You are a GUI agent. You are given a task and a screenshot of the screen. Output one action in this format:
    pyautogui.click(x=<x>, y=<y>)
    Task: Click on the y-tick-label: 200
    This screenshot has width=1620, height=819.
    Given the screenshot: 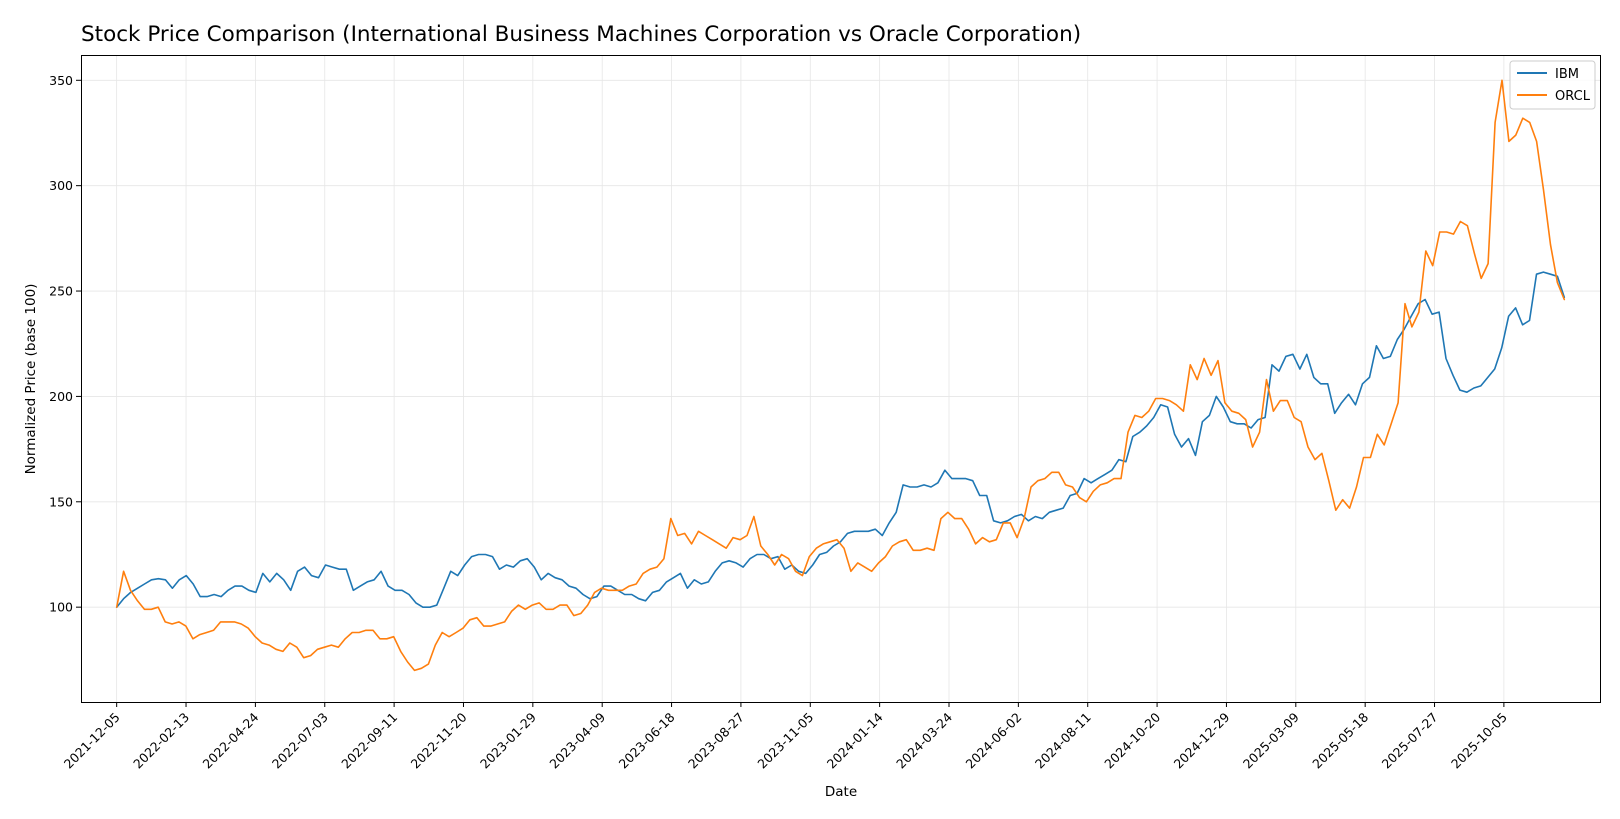 What is the action you would take?
    pyautogui.click(x=61, y=396)
    